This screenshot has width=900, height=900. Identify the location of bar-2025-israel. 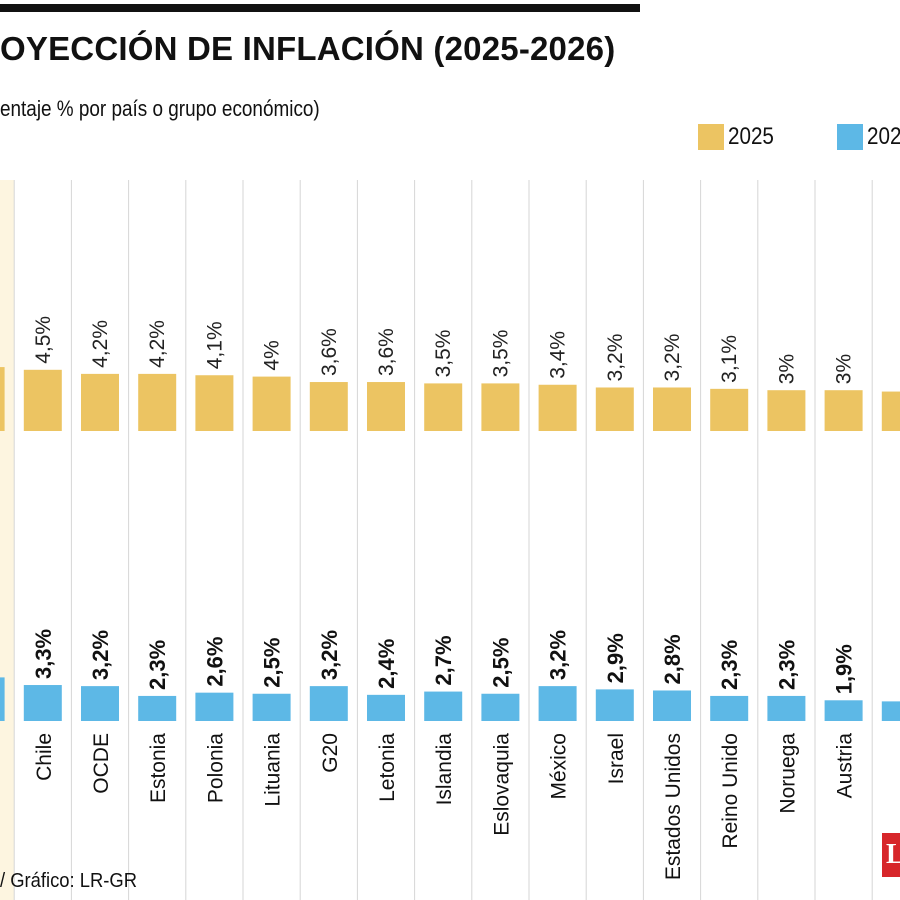
(614, 409).